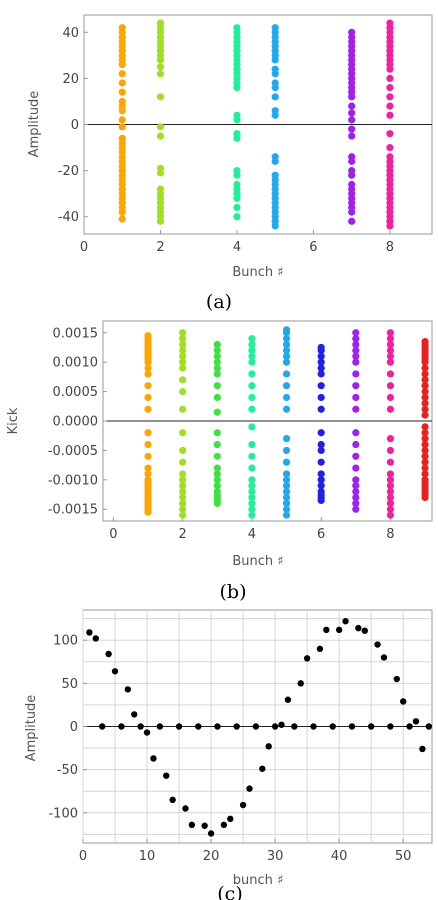 The width and height of the screenshot is (438, 900). Describe the element at coordinates (403, 856) in the screenshot. I see `x-tick-label: 50` at that location.